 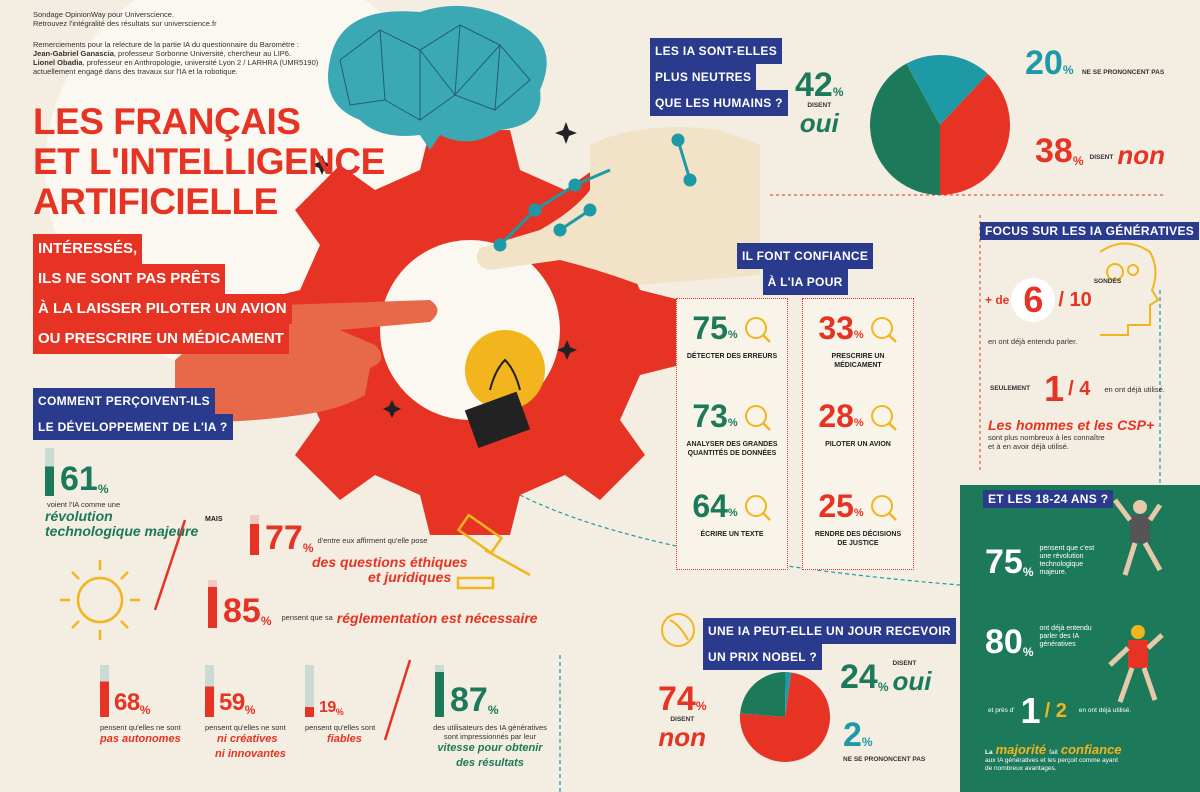 What do you see at coordinates (214, 519) in the screenshot?
I see `mais-label: MAIS` at bounding box center [214, 519].